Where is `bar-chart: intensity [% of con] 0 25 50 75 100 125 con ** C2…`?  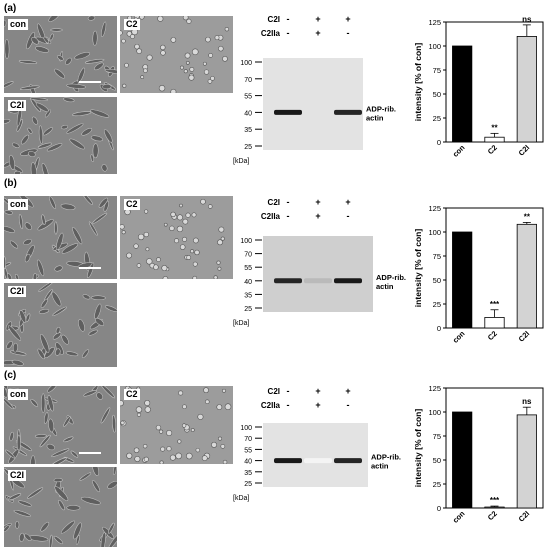
bar-chart: intensity [% of con] 0 25 50 75 100 125 con ** C2… is located at coordinates (478, 87).